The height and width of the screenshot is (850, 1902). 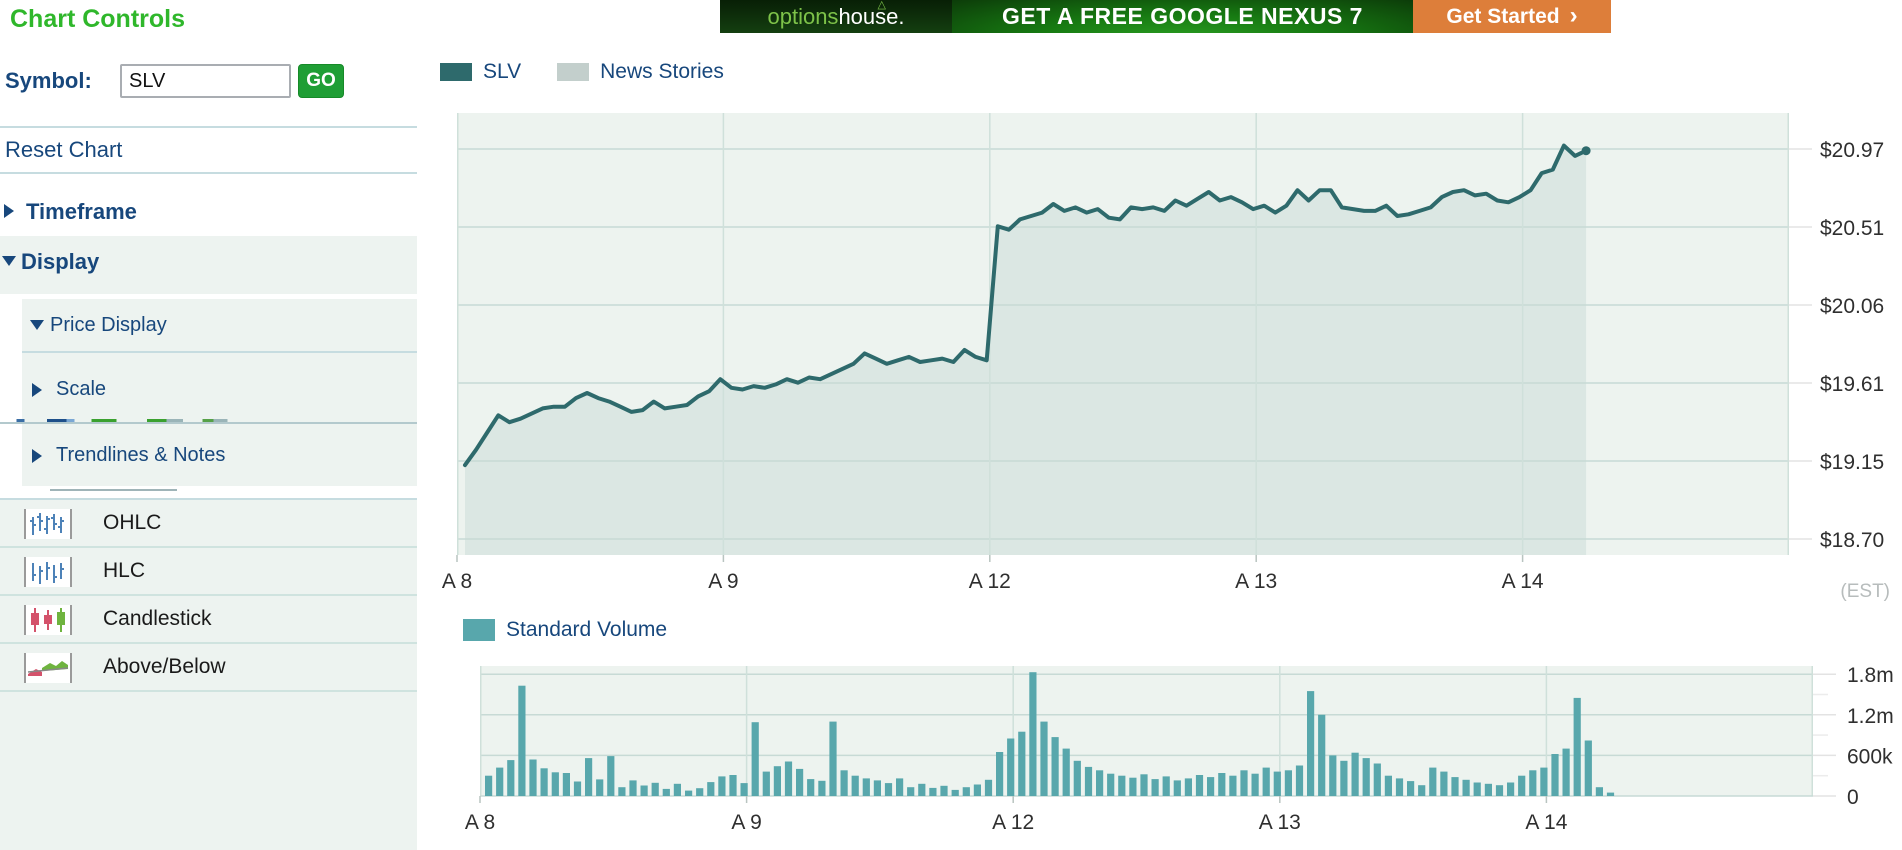 What do you see at coordinates (871, 16) in the screenshot?
I see `brand-text: house.` at bounding box center [871, 16].